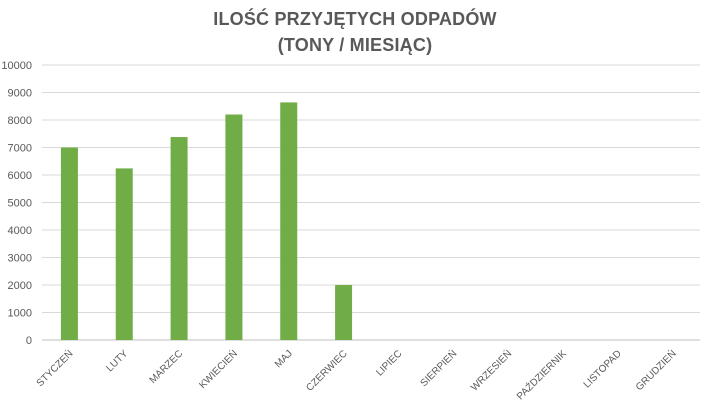 This screenshot has width=710, height=409. What do you see at coordinates (326, 370) in the screenshot?
I see `x-tick-label: CZERWIEC` at bounding box center [326, 370].